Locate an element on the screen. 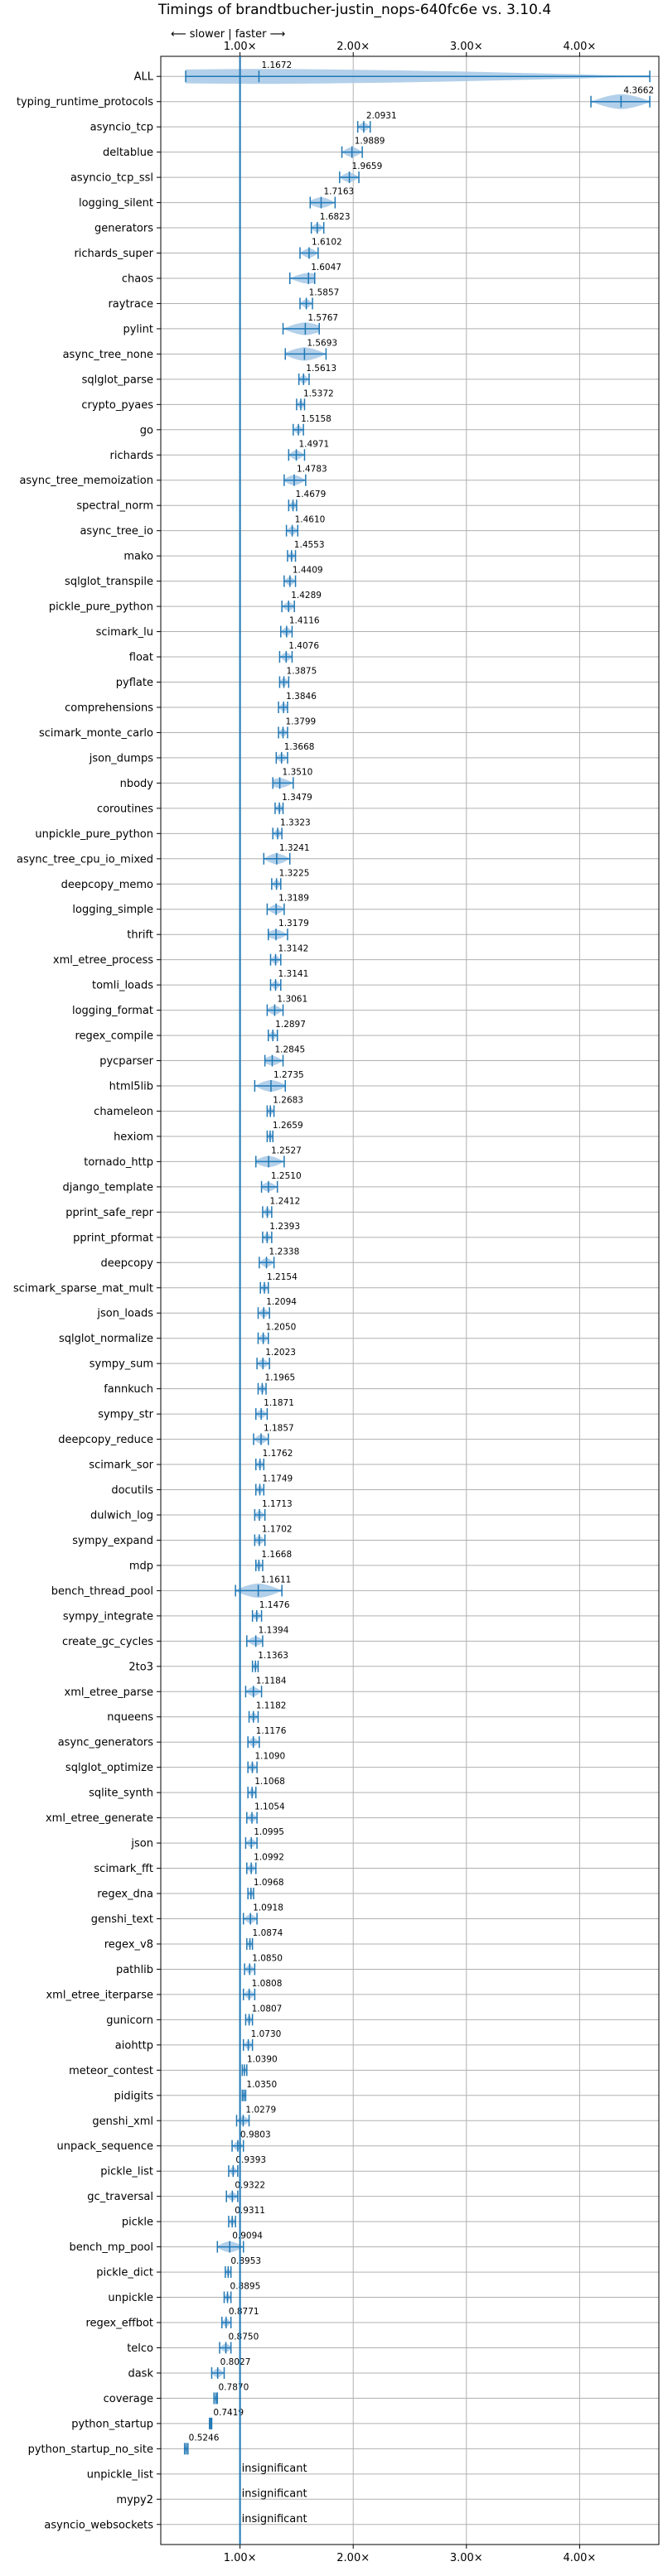  value-label: 1.1184 is located at coordinates (271, 1681).